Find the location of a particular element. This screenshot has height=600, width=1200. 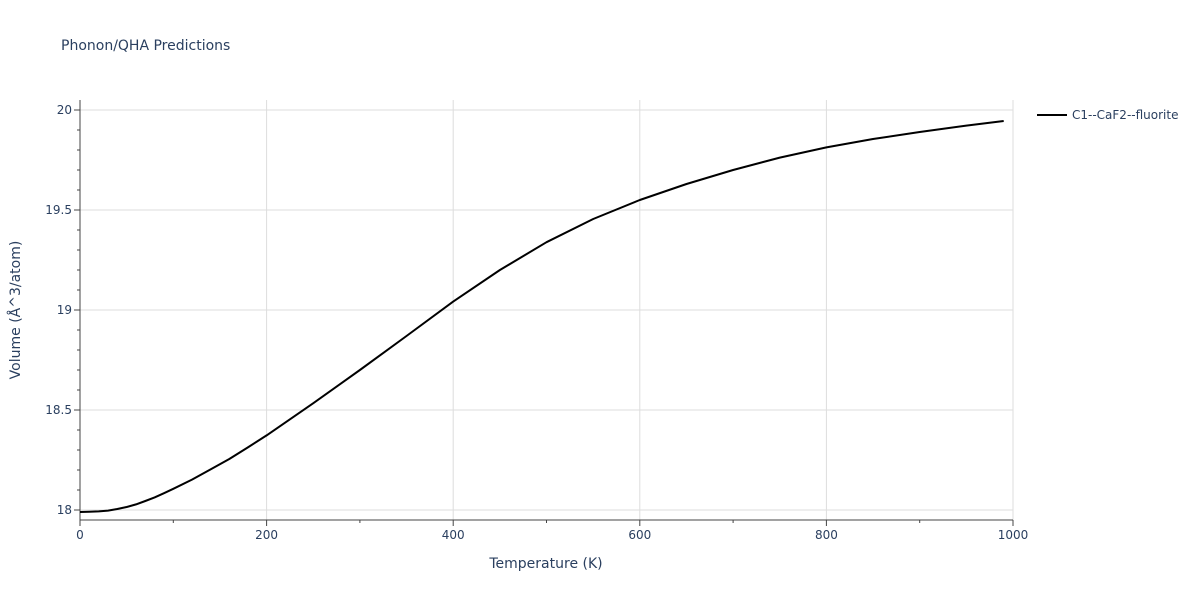

x-tick-label: 600 is located at coordinates (639, 535).